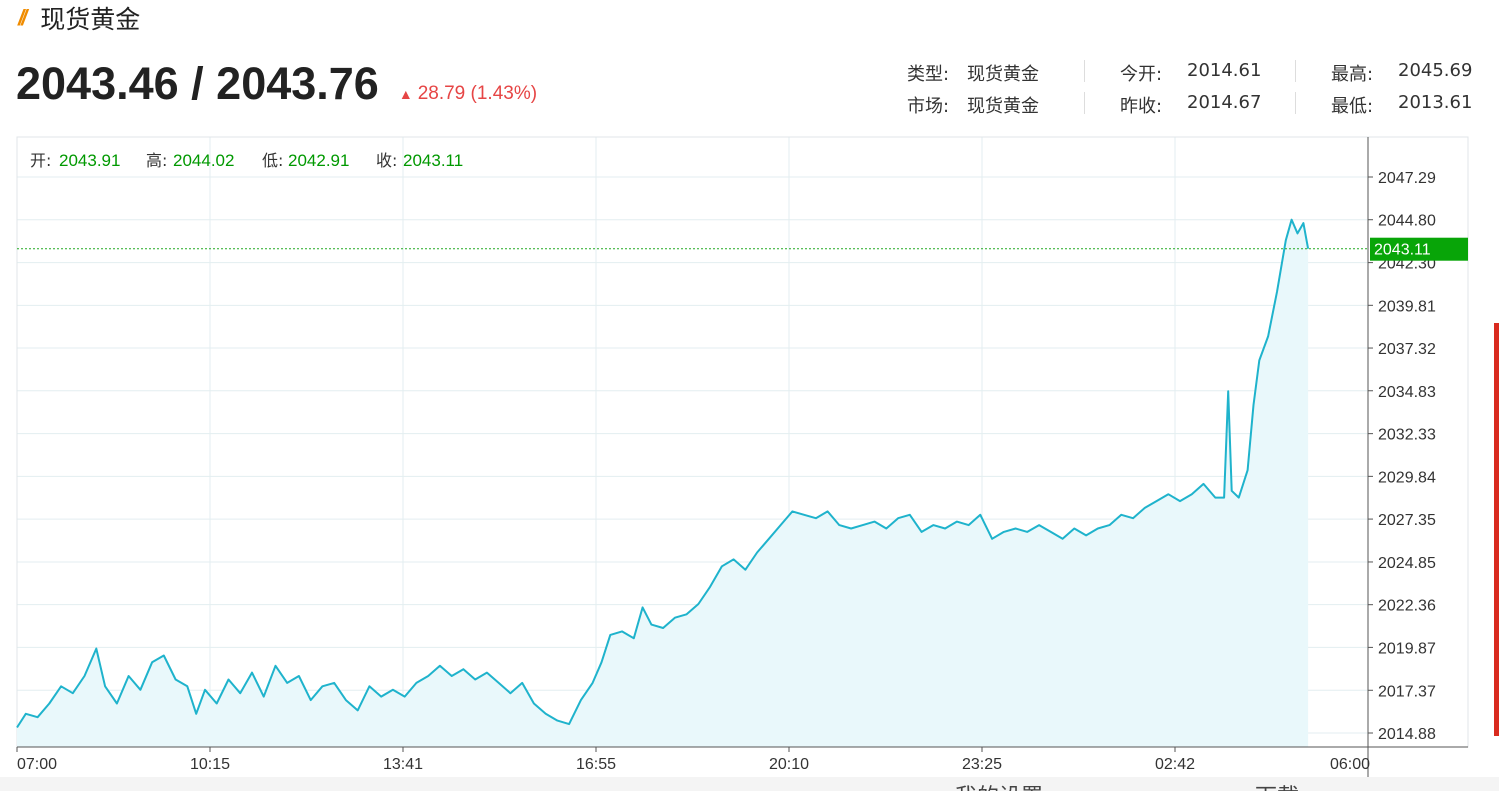 Image resolution: width=1499 pixels, height=796 pixels. I want to click on current-price-tag-label: 2043.11, so click(1402, 250).